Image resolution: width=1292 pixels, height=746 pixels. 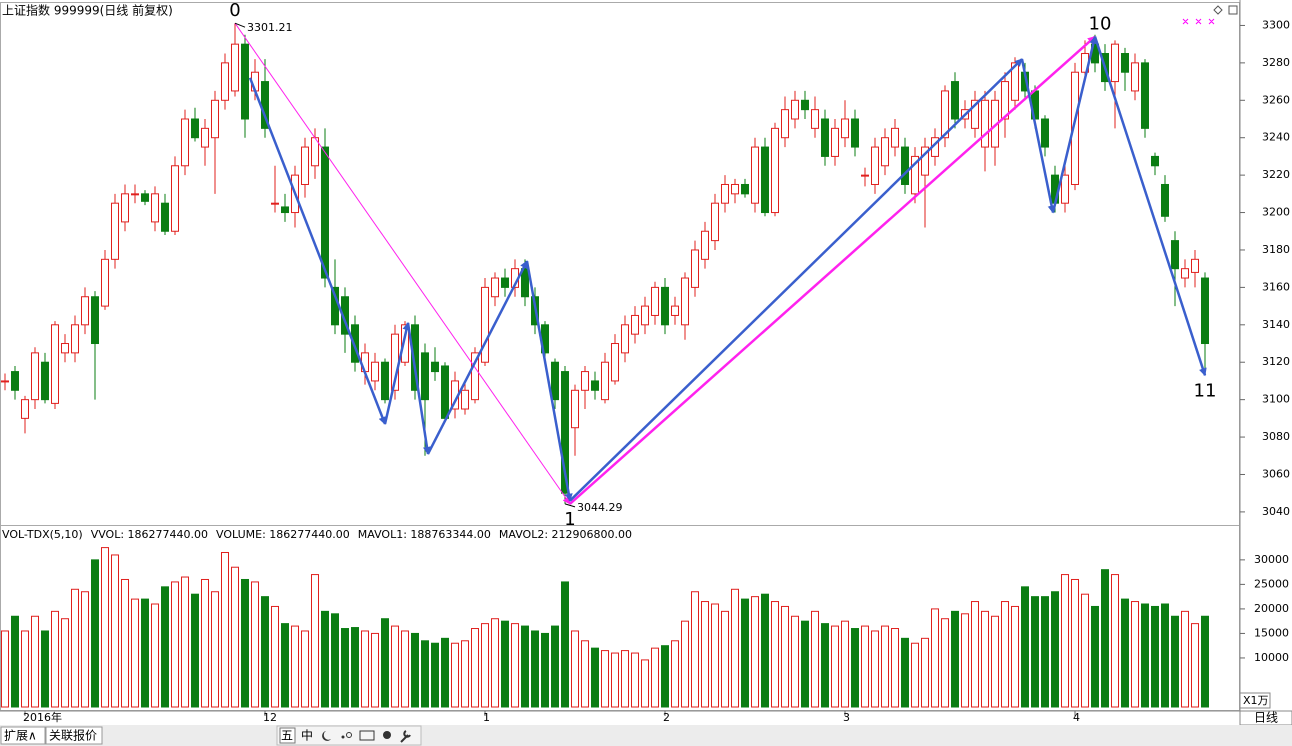 I want to click on y-tick-label: 3060, so click(x=1276, y=473).